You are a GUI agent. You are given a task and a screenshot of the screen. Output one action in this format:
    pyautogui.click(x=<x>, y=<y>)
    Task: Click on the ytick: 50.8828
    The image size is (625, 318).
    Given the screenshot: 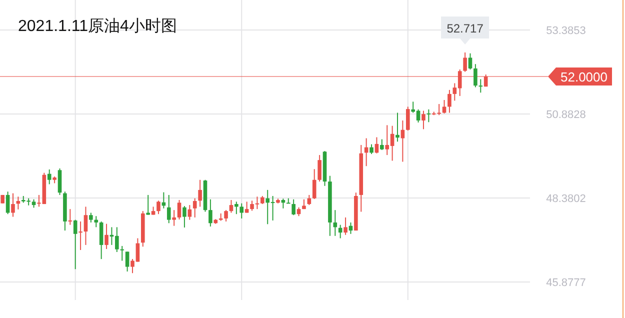 What is the action you would take?
    pyautogui.click(x=566, y=115)
    